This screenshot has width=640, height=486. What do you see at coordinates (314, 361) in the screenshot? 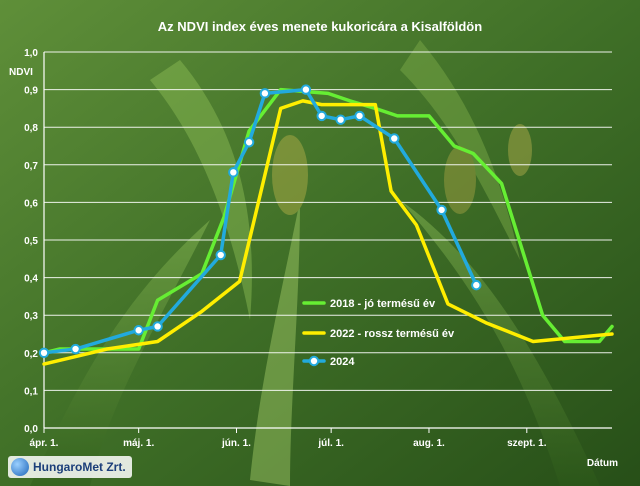
I see `legend-marker` at bounding box center [314, 361].